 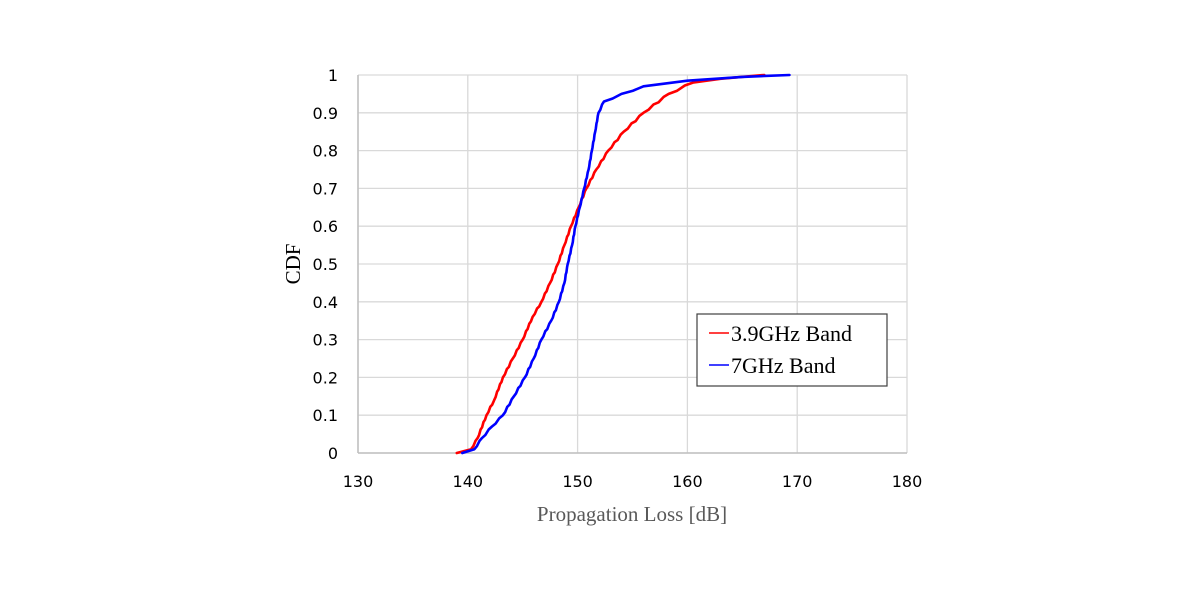 I want to click on legend: 3.9GHz Band 7GHz Band, so click(x=792, y=350).